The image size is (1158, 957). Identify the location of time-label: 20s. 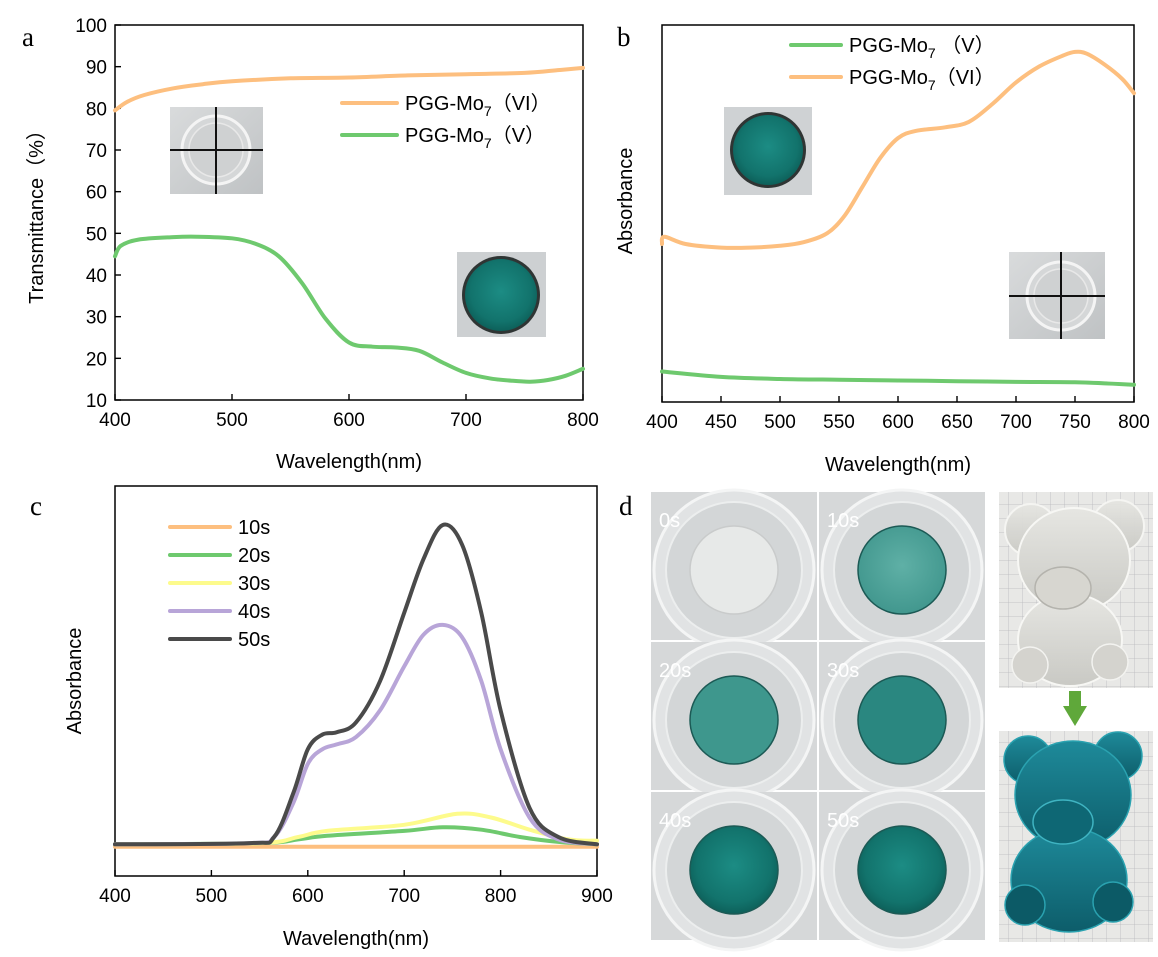
(675, 671).